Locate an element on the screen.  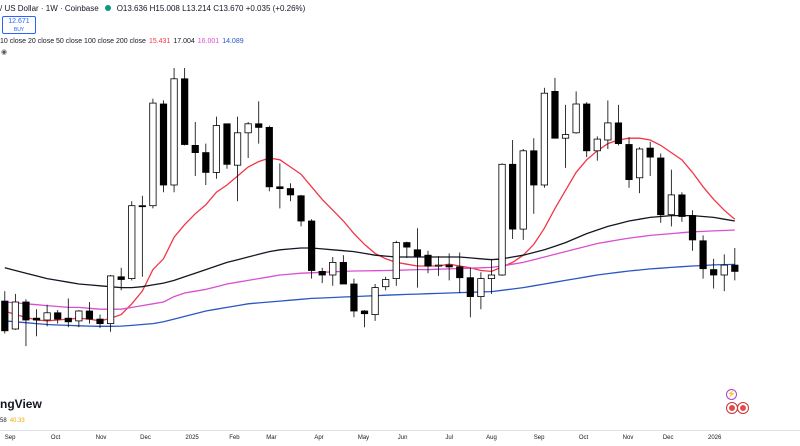
buy-button: 12.671 BUY is located at coordinates (19, 25).